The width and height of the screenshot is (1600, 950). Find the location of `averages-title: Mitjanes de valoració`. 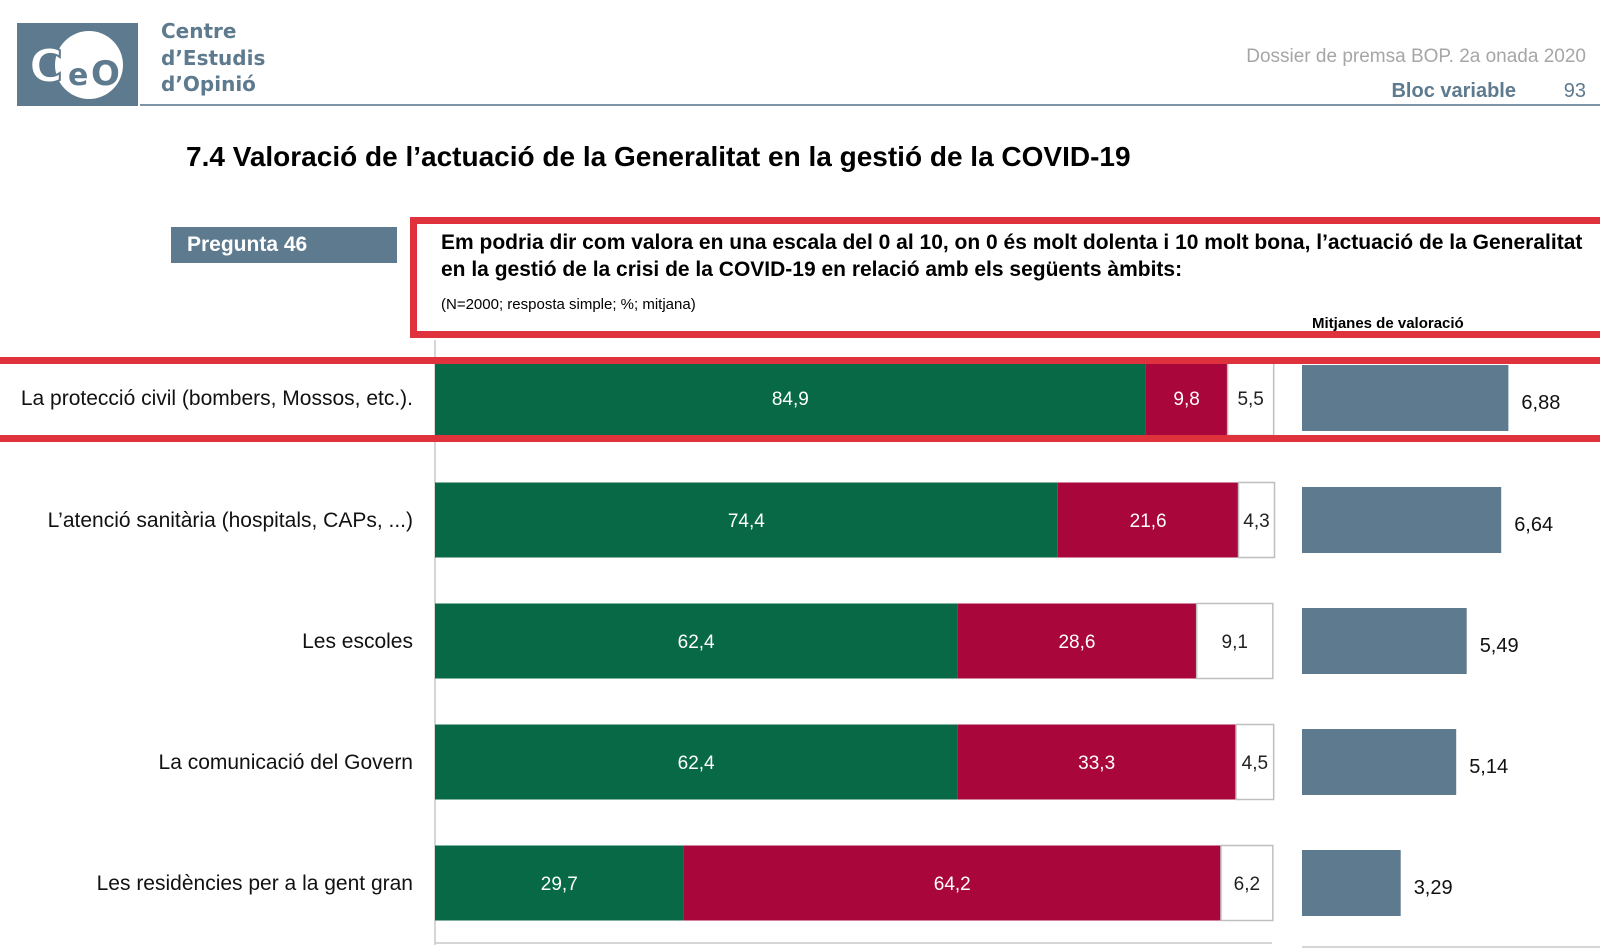

averages-title: Mitjanes de valoració is located at coordinates (1388, 323).